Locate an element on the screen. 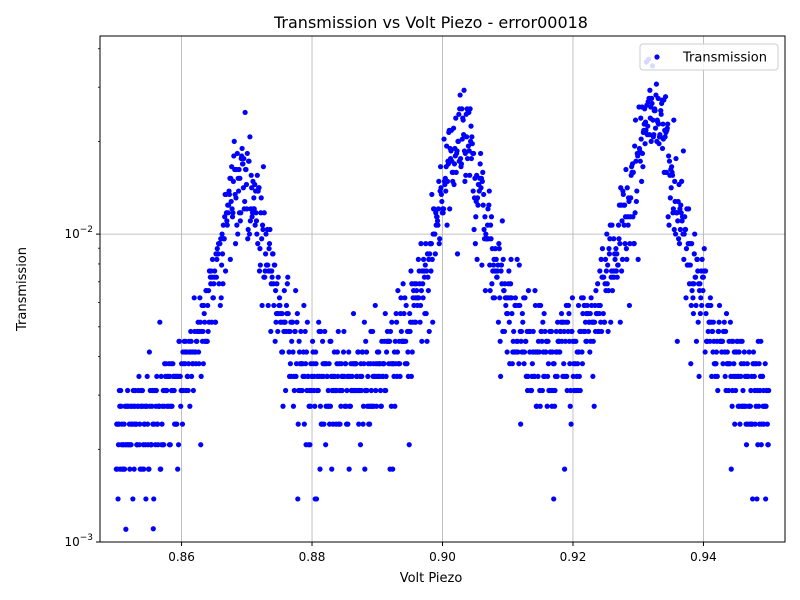 This screenshot has height=600, width=800. y-tick-label: 10−3 is located at coordinates (78, 541).